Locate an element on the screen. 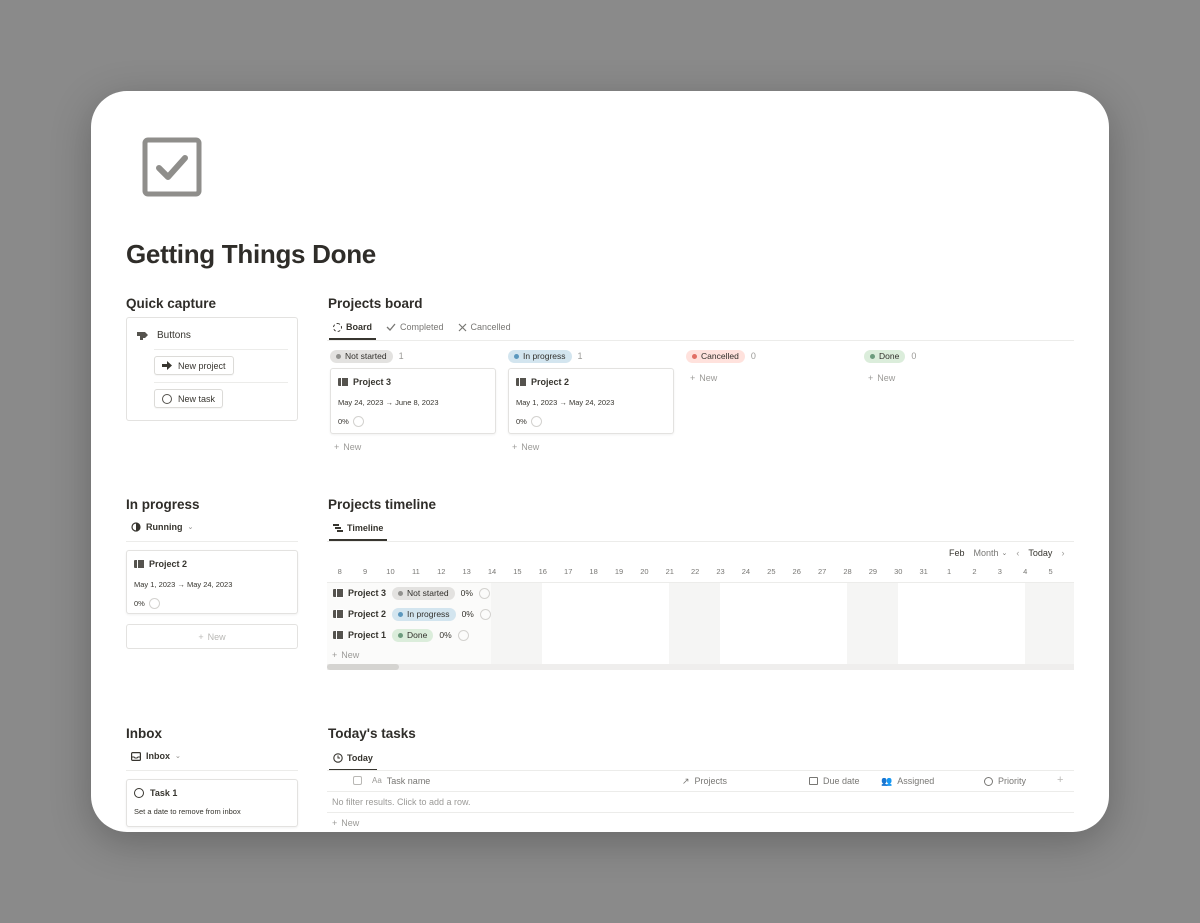  priority-icon is located at coordinates (988, 781).